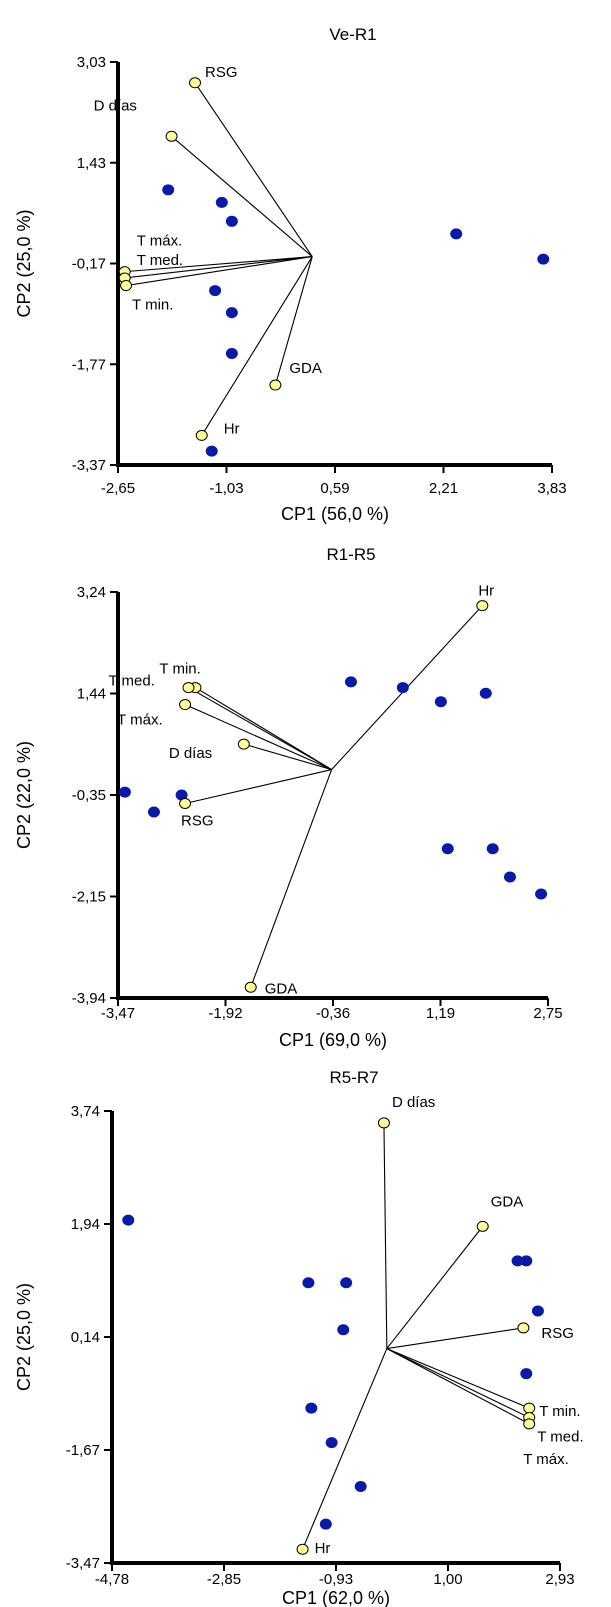  I want to click on x-tick-label: -2,85, so click(224, 1579).